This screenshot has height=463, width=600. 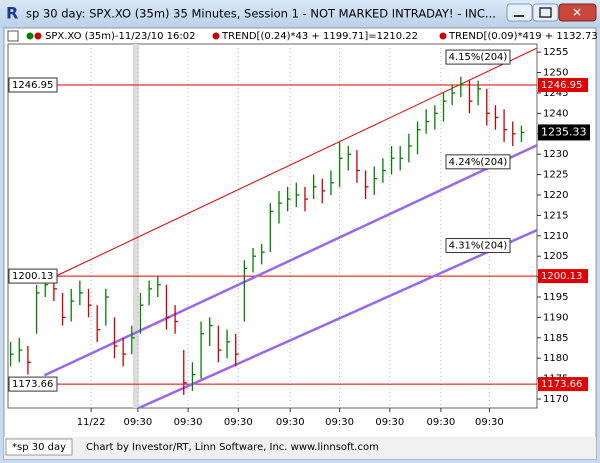 I want to click on legend-text: TREND[(0.09)*419 + 1132.73, so click(x=523, y=36).